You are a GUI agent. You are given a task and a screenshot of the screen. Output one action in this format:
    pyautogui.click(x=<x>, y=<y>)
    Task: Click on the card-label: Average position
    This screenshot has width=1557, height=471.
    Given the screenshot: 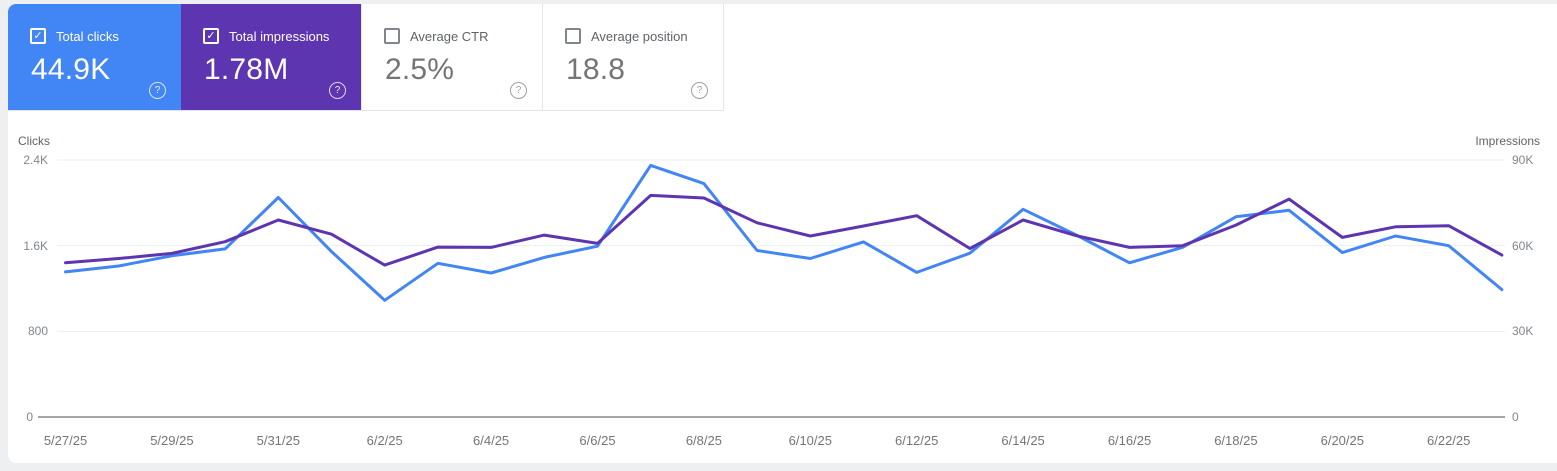 What is the action you would take?
    pyautogui.click(x=639, y=36)
    